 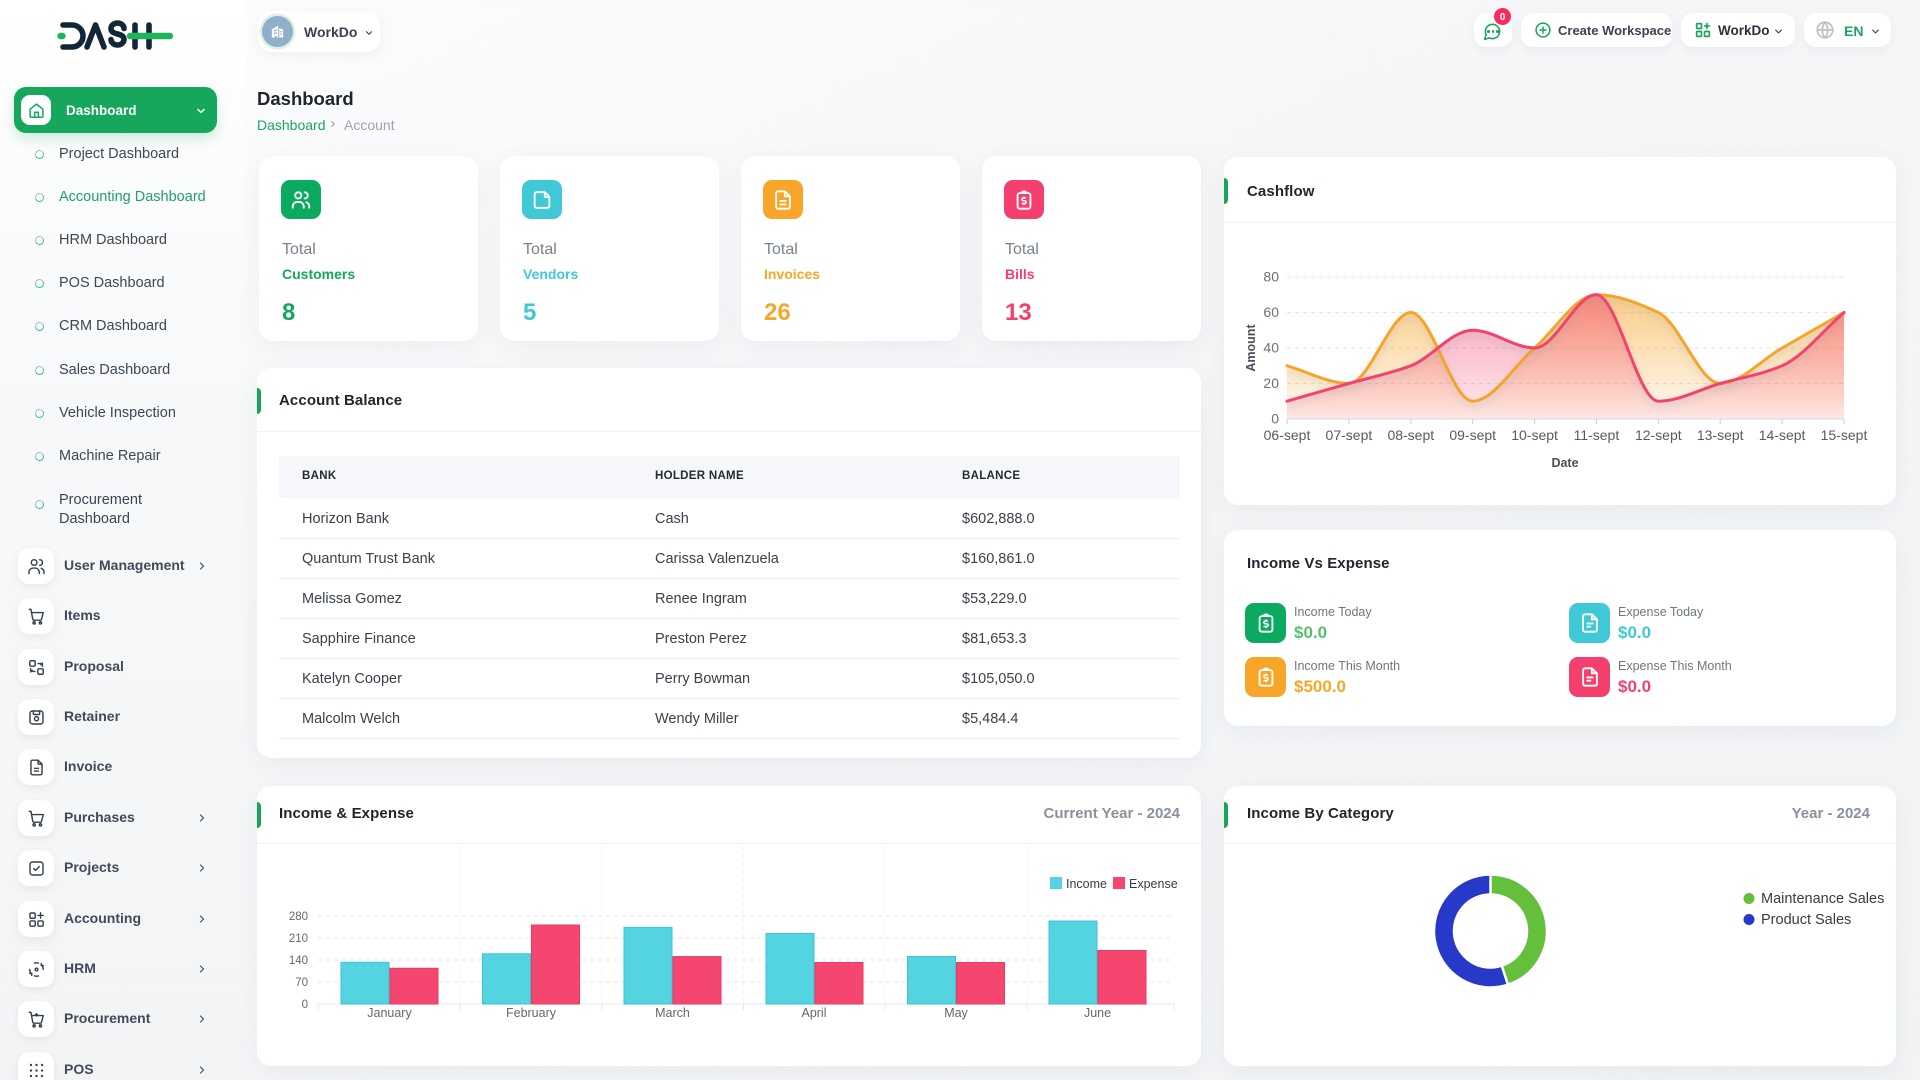 I want to click on svg-text: February, so click(x=531, y=1013).